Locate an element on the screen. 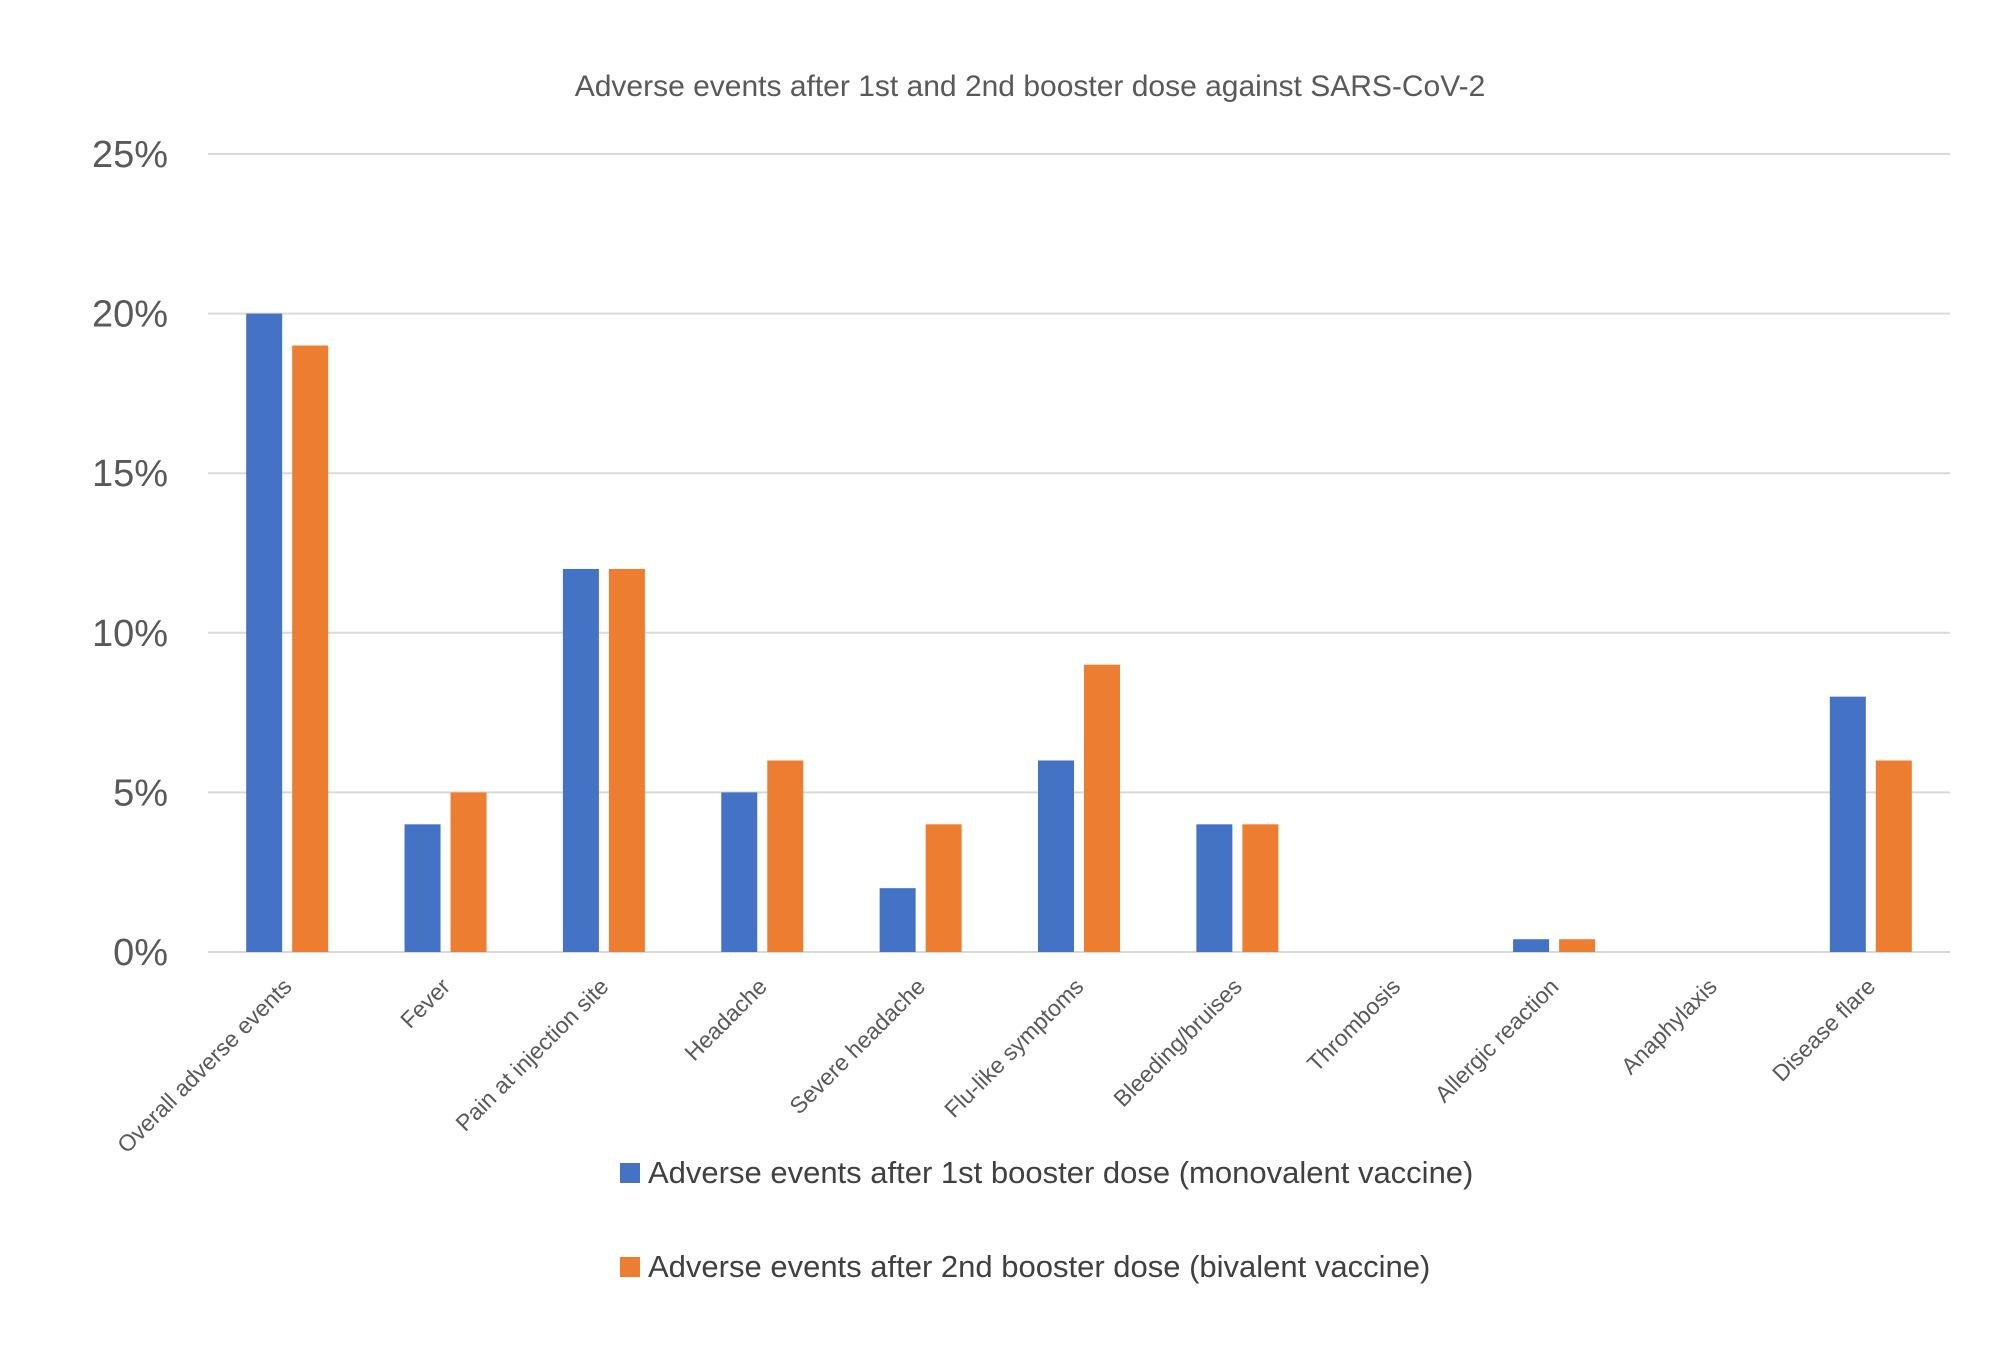 The height and width of the screenshot is (1360, 2000). x-tick-label: Disease flare is located at coordinates (1823, 1029).